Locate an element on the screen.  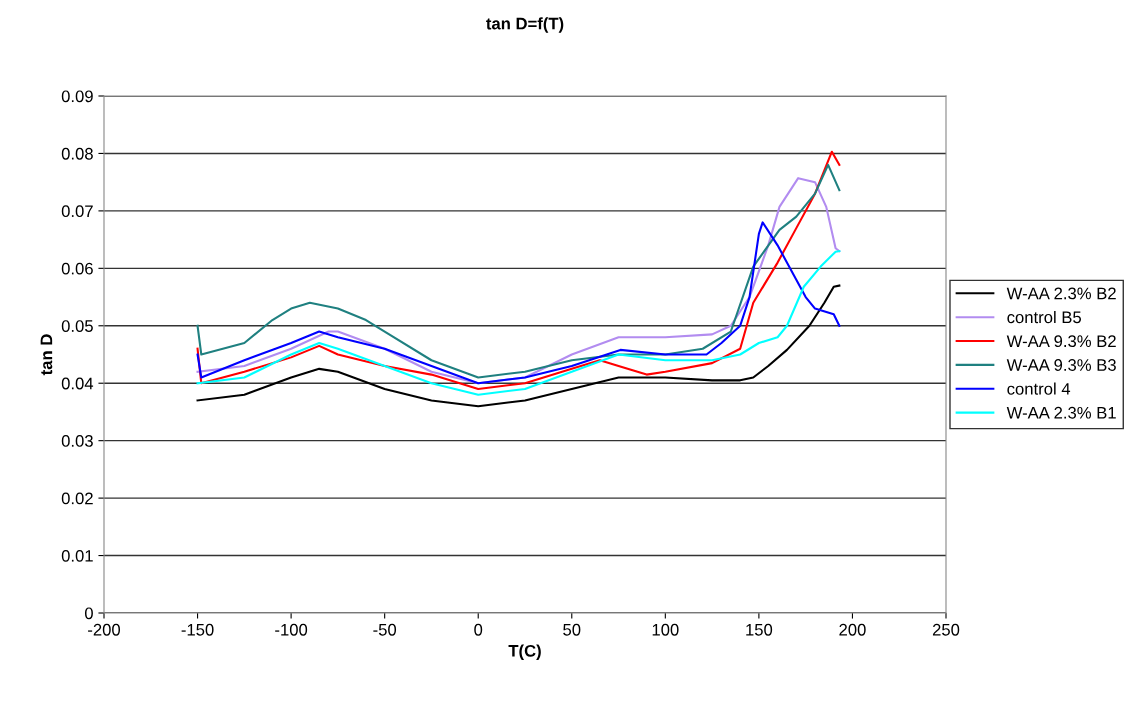
x-tick-label: -100 is located at coordinates (291, 629).